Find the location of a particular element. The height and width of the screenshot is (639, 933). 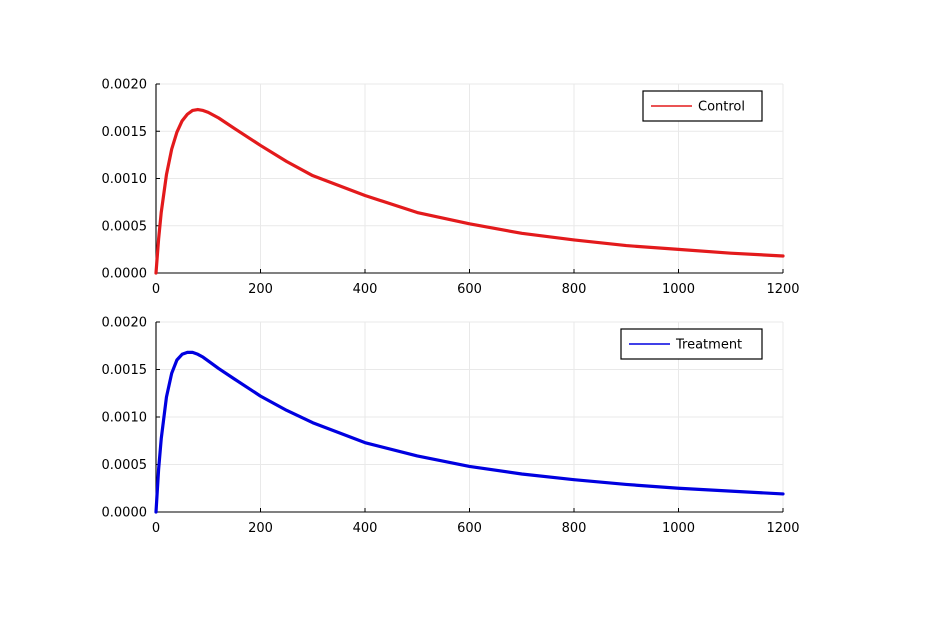

legend: Control is located at coordinates (702, 106).